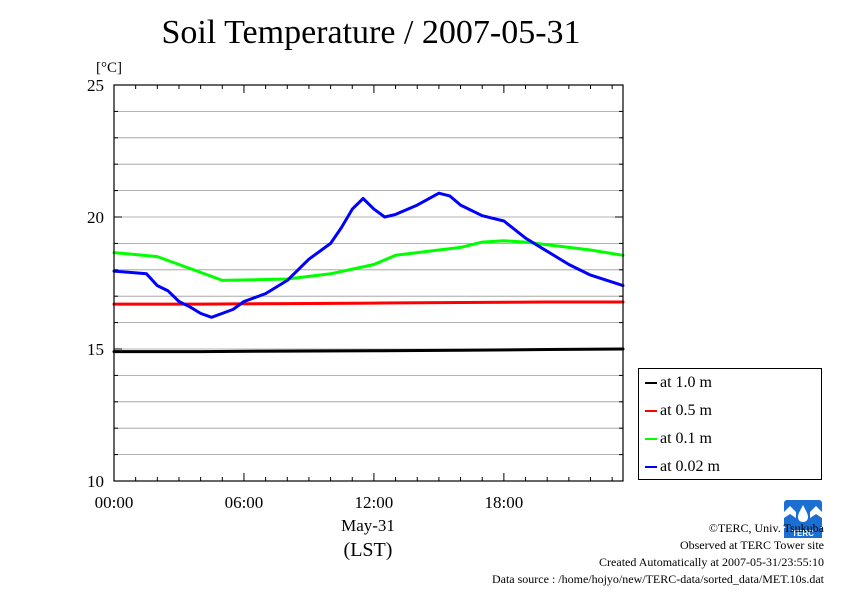 The height and width of the screenshot is (595, 842). Describe the element at coordinates (371, 32) in the screenshot. I see `chart-title: Soil Temperature / 2007-05-31` at that location.